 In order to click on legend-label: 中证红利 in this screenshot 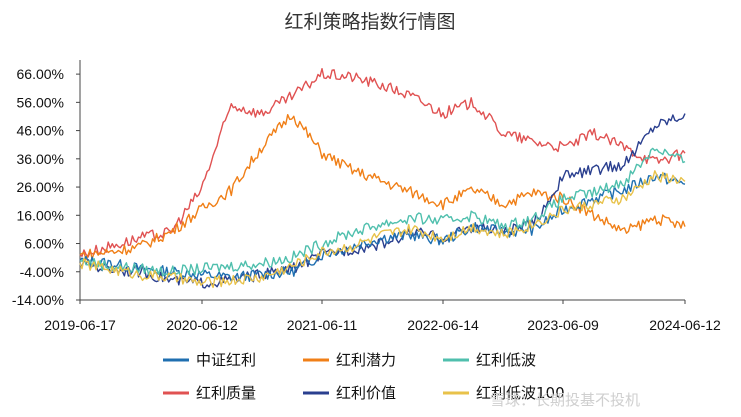, I will do `click(226, 360)`.